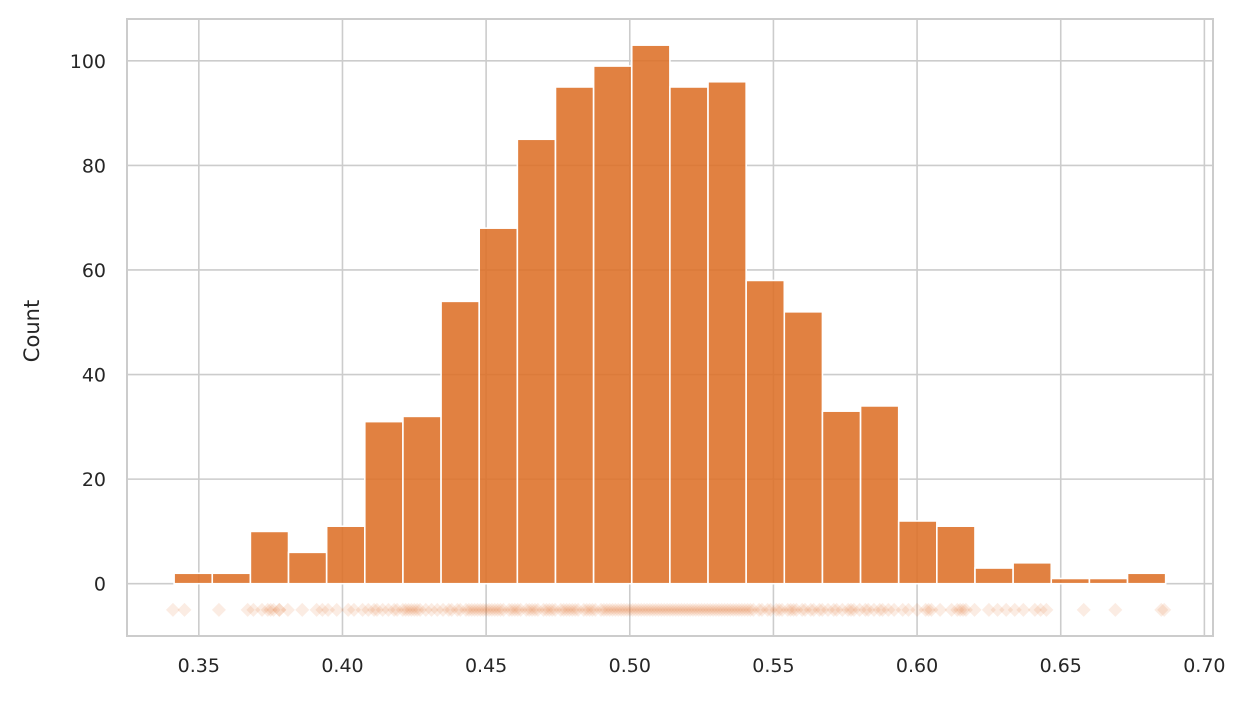 The height and width of the screenshot is (703, 1248). What do you see at coordinates (88, 323) in the screenshot?
I see `y-tick-labels: 0 20 40 60 80 100` at bounding box center [88, 323].